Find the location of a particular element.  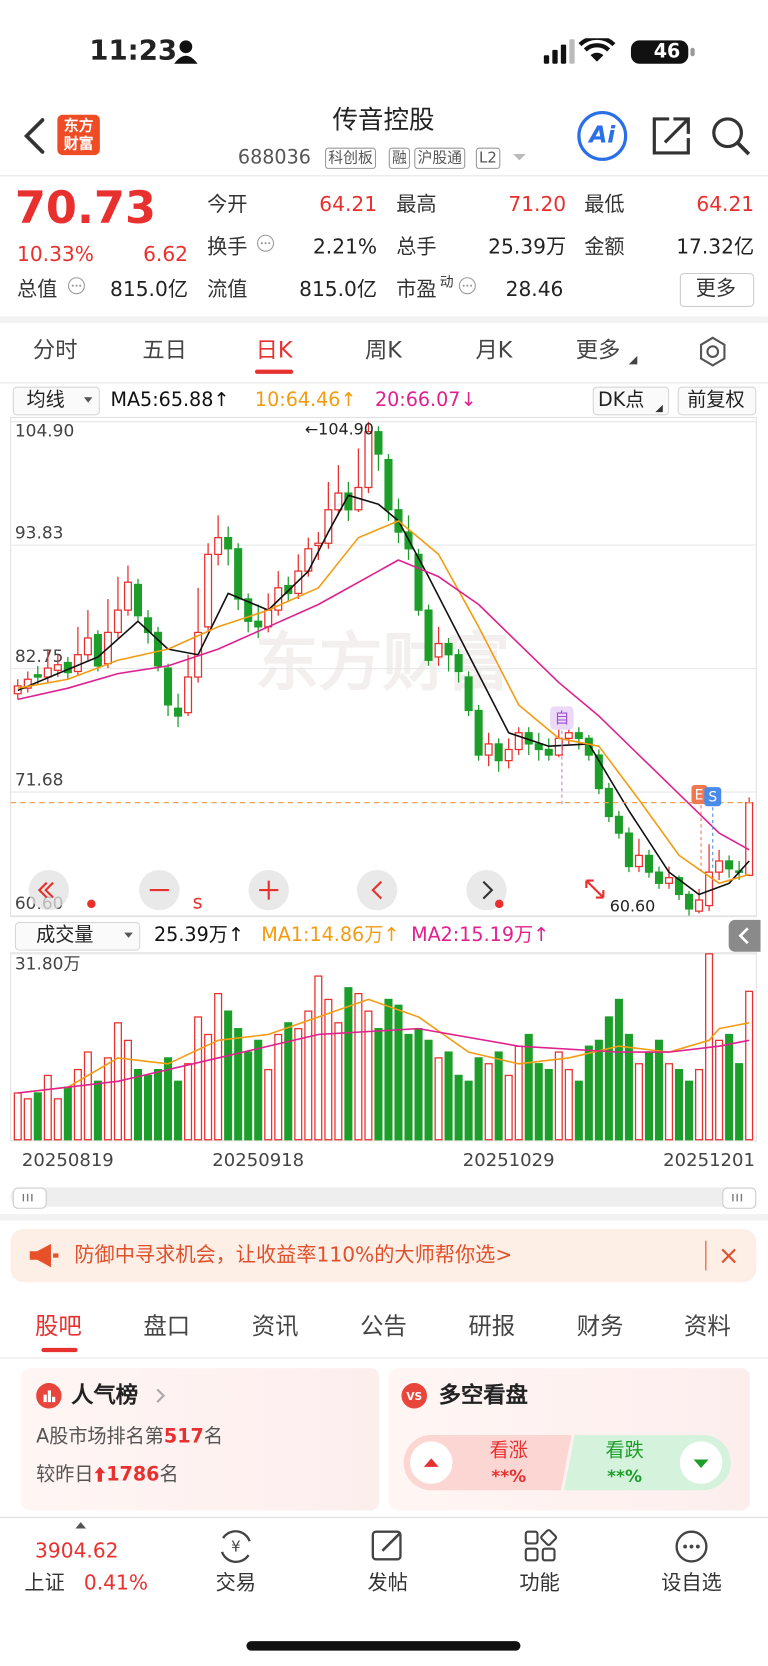

status-icons is located at coordinates (619, 51).